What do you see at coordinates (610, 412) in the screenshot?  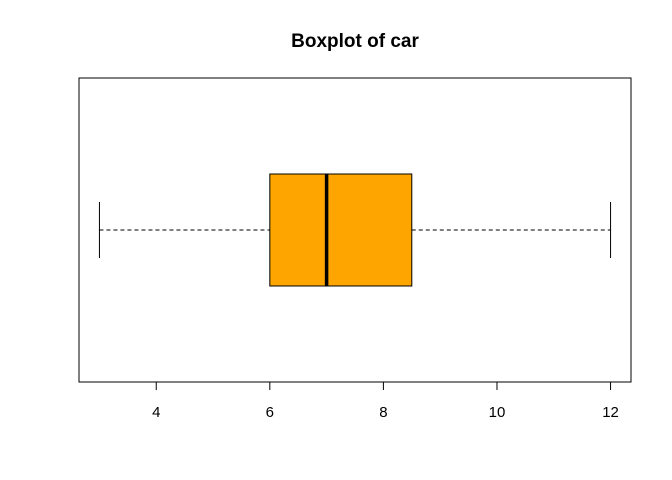 I see `x-tick-label: 12` at bounding box center [610, 412].